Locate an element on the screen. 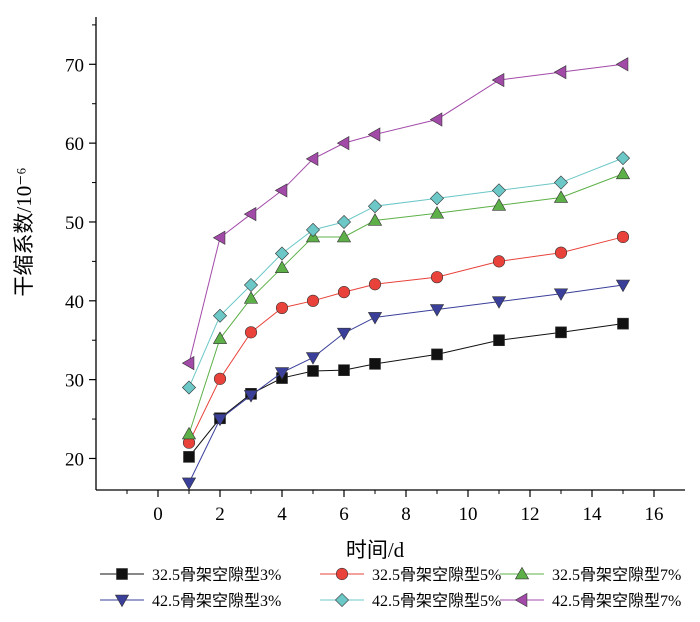  y-tick-label: 30 is located at coordinates (74, 381).